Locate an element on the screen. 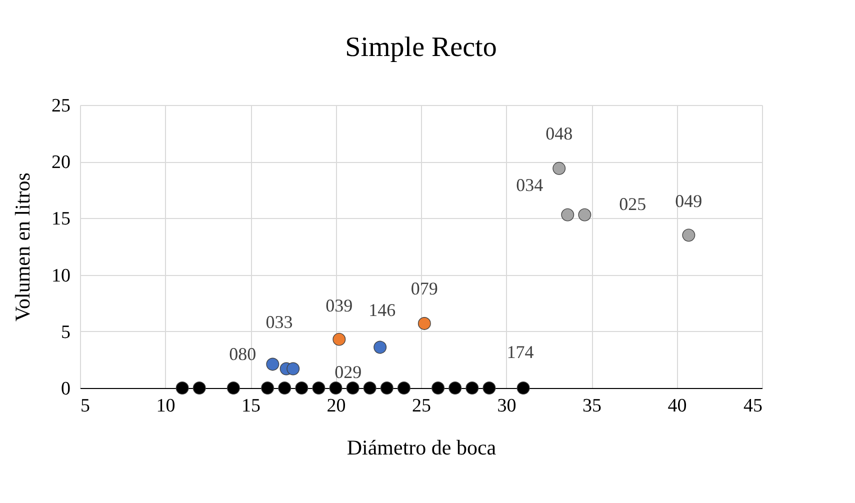 The height and width of the screenshot is (503, 855). annotation: 033 is located at coordinates (279, 322).